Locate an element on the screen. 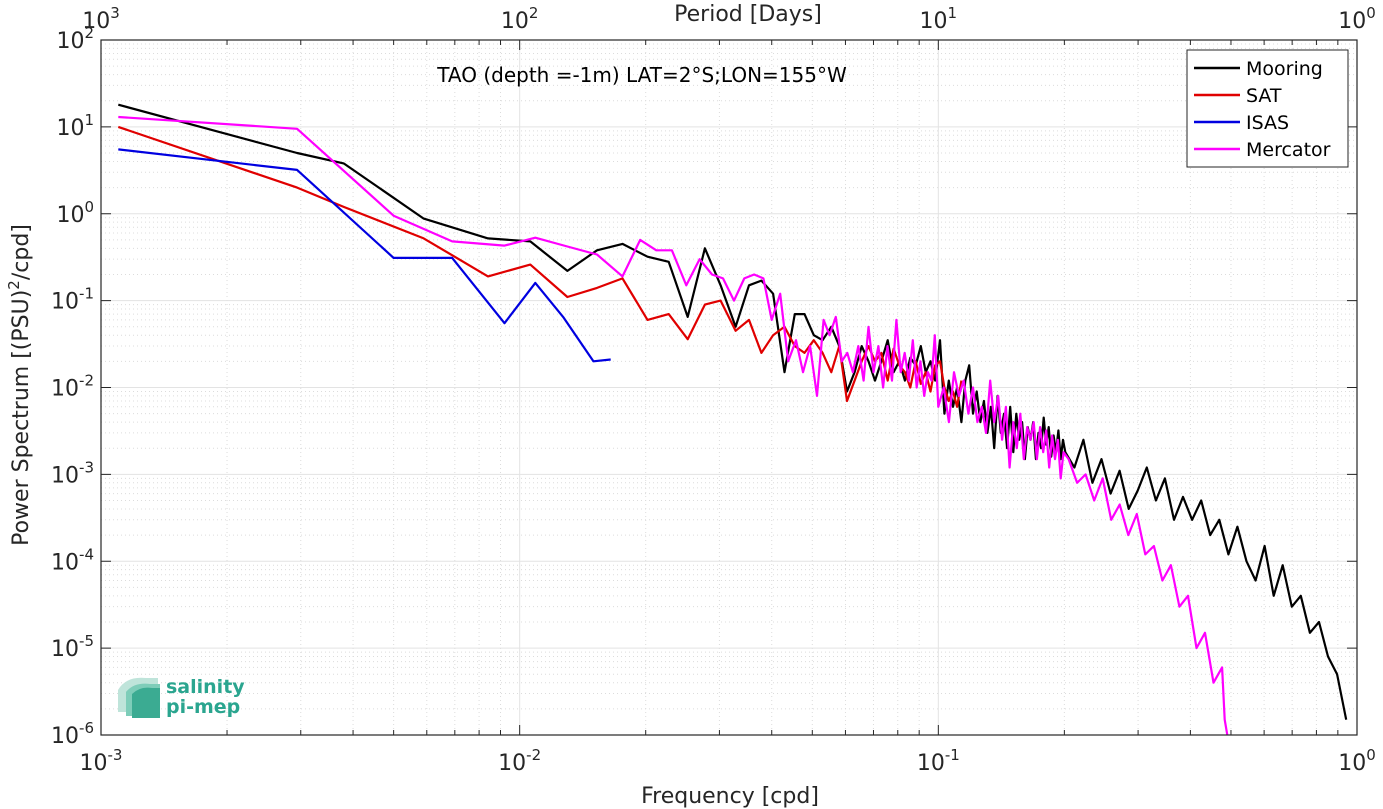  top-axis-label: Period [Days] is located at coordinates (748, 14).